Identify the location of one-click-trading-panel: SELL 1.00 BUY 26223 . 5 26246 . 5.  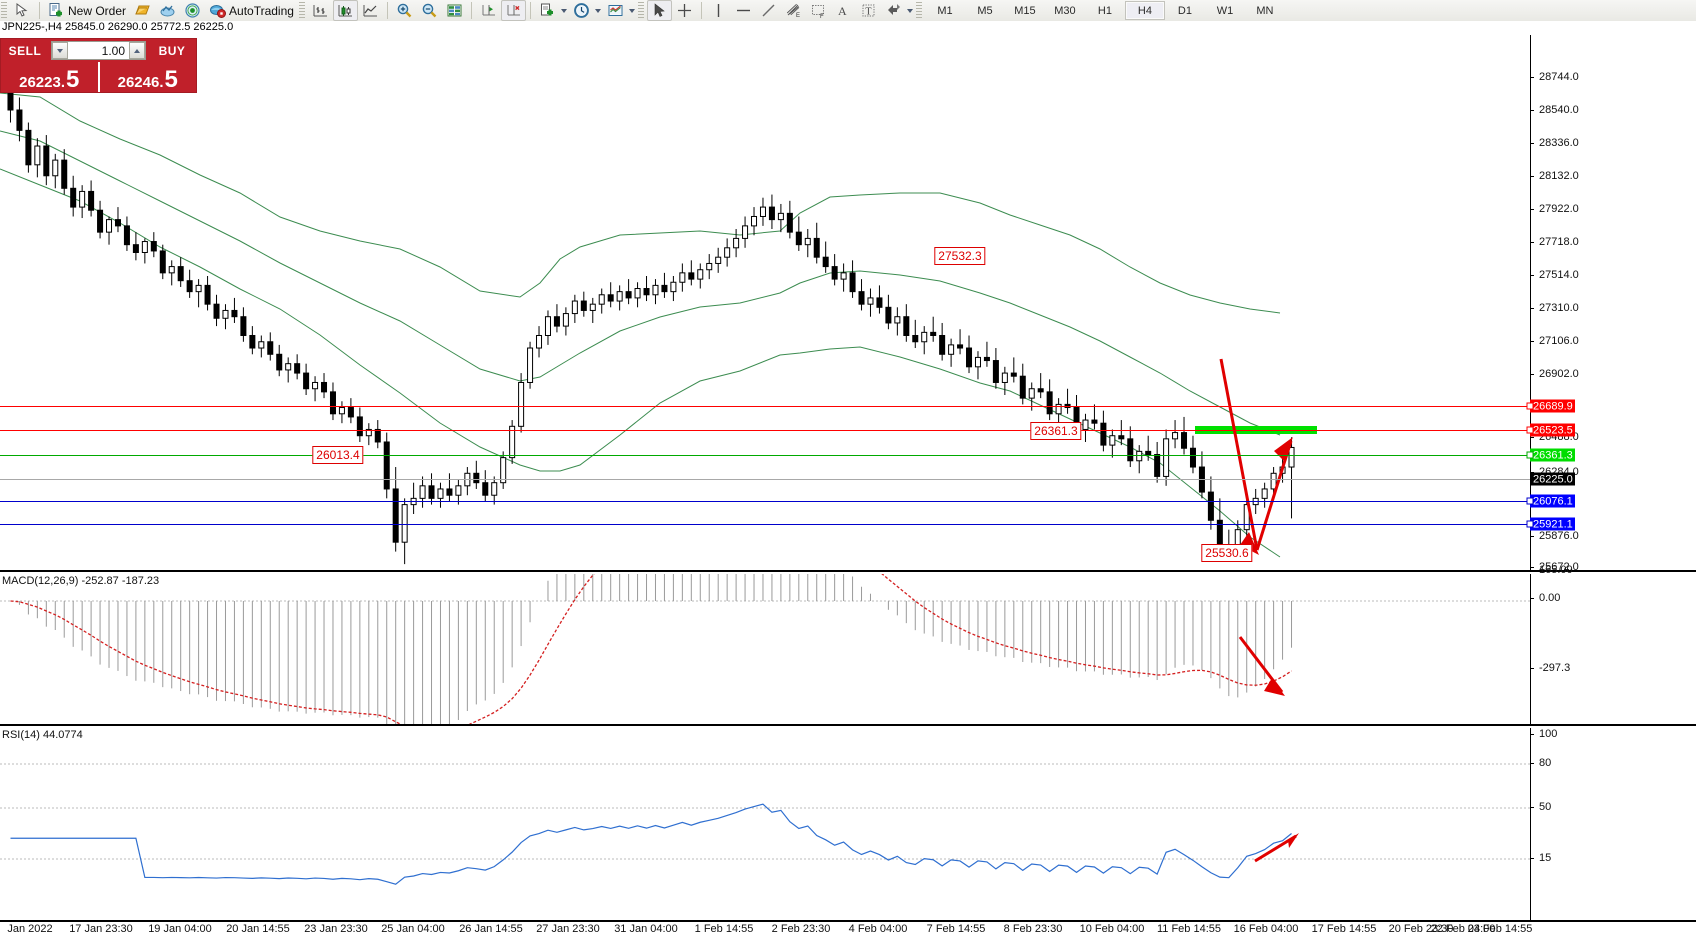
(98, 65).